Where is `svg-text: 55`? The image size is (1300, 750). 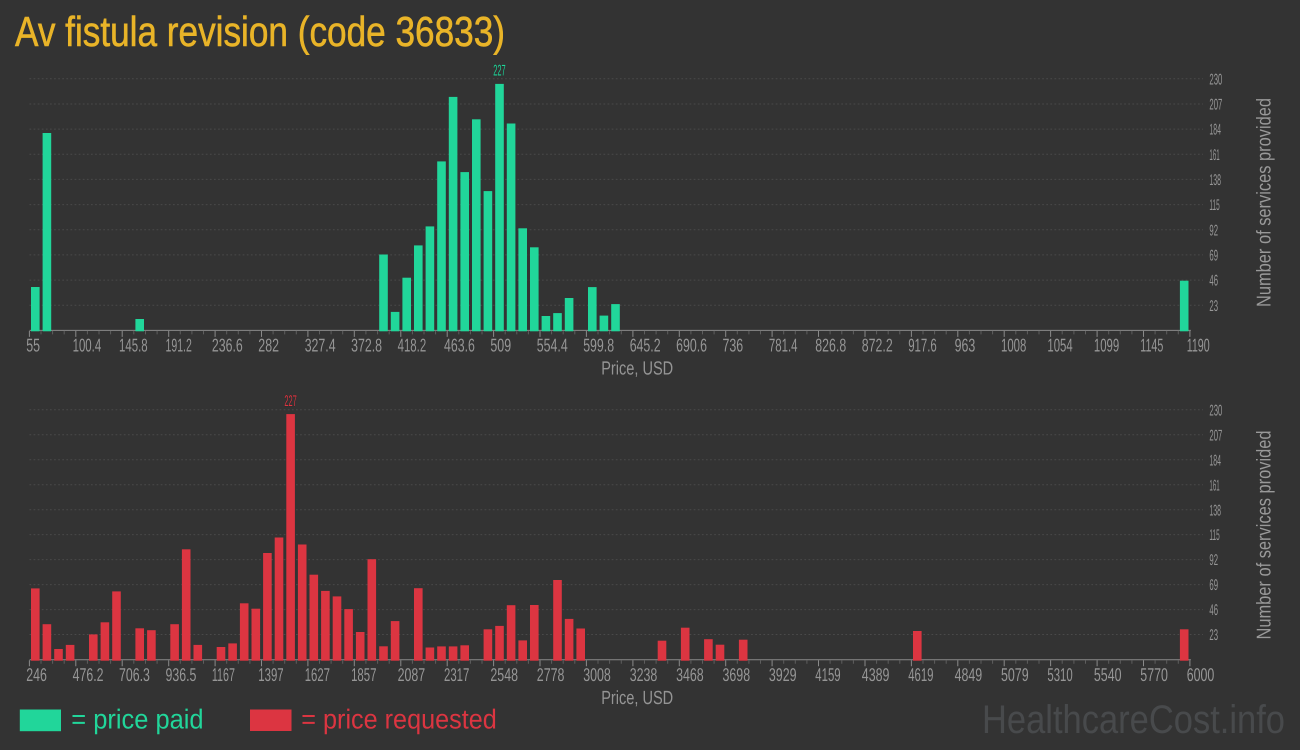 svg-text: 55 is located at coordinates (33, 345).